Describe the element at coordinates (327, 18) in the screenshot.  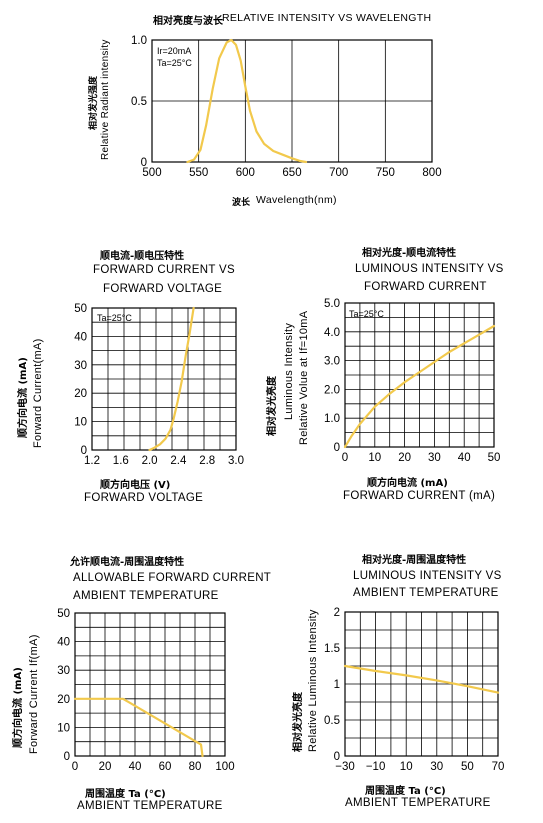
I see `chart1-title: RELATIVE INTENSITY VS WAVELENGTH` at that location.